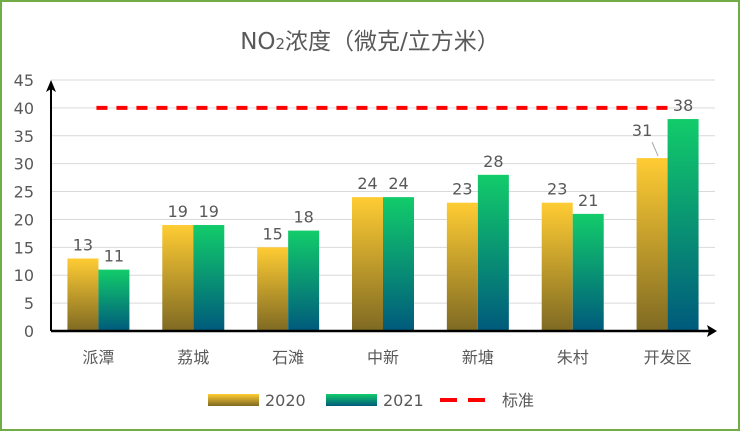  What do you see at coordinates (403, 400) in the screenshot?
I see `legend-label-2021: 2021` at bounding box center [403, 400].